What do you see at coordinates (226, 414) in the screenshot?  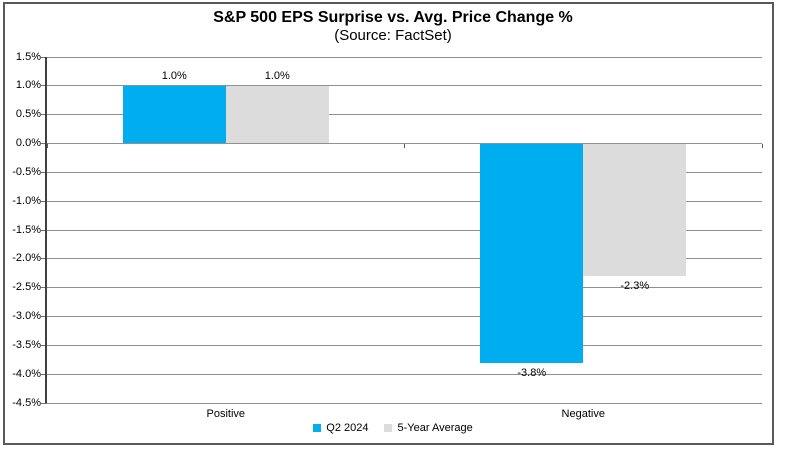 I see `category-label-positive: Positive` at bounding box center [226, 414].